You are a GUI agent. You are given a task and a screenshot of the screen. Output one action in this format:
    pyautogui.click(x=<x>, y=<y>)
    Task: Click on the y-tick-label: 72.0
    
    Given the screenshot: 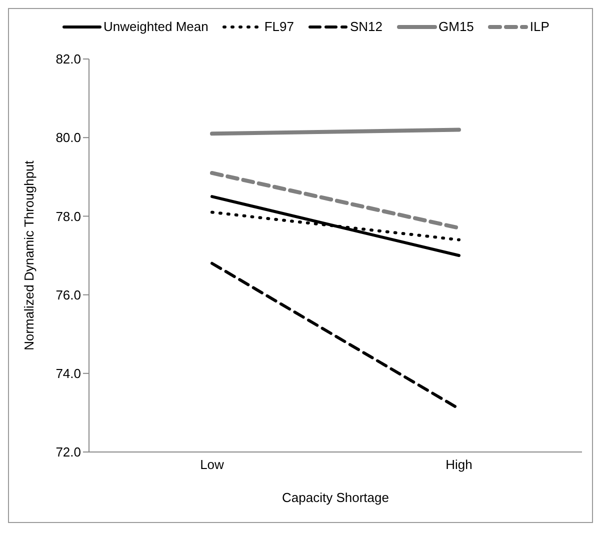 What is the action you would take?
    pyautogui.click(x=68, y=452)
    